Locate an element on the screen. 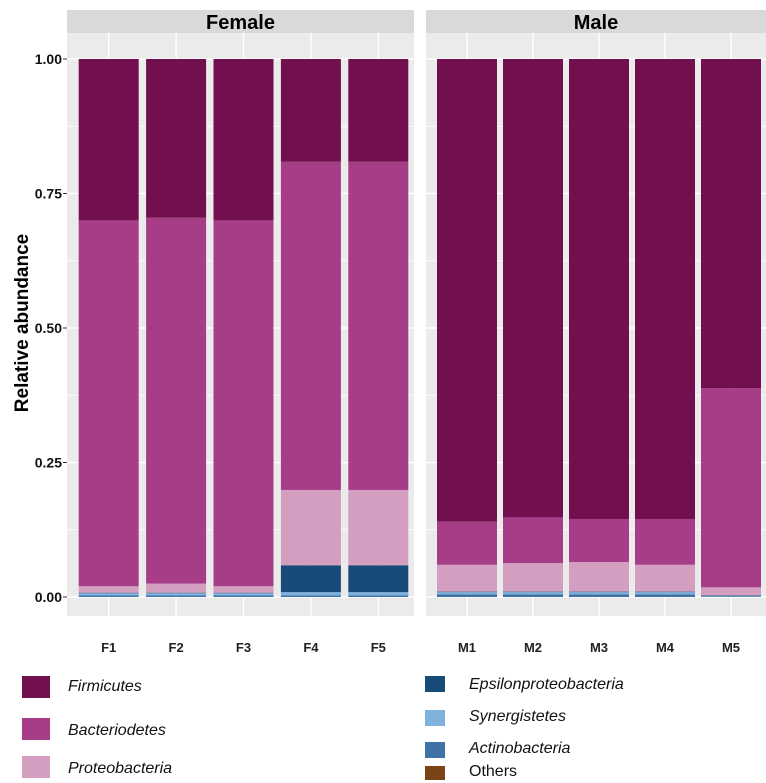  bar-segment-m3-synergistetes is located at coordinates (599, 593).